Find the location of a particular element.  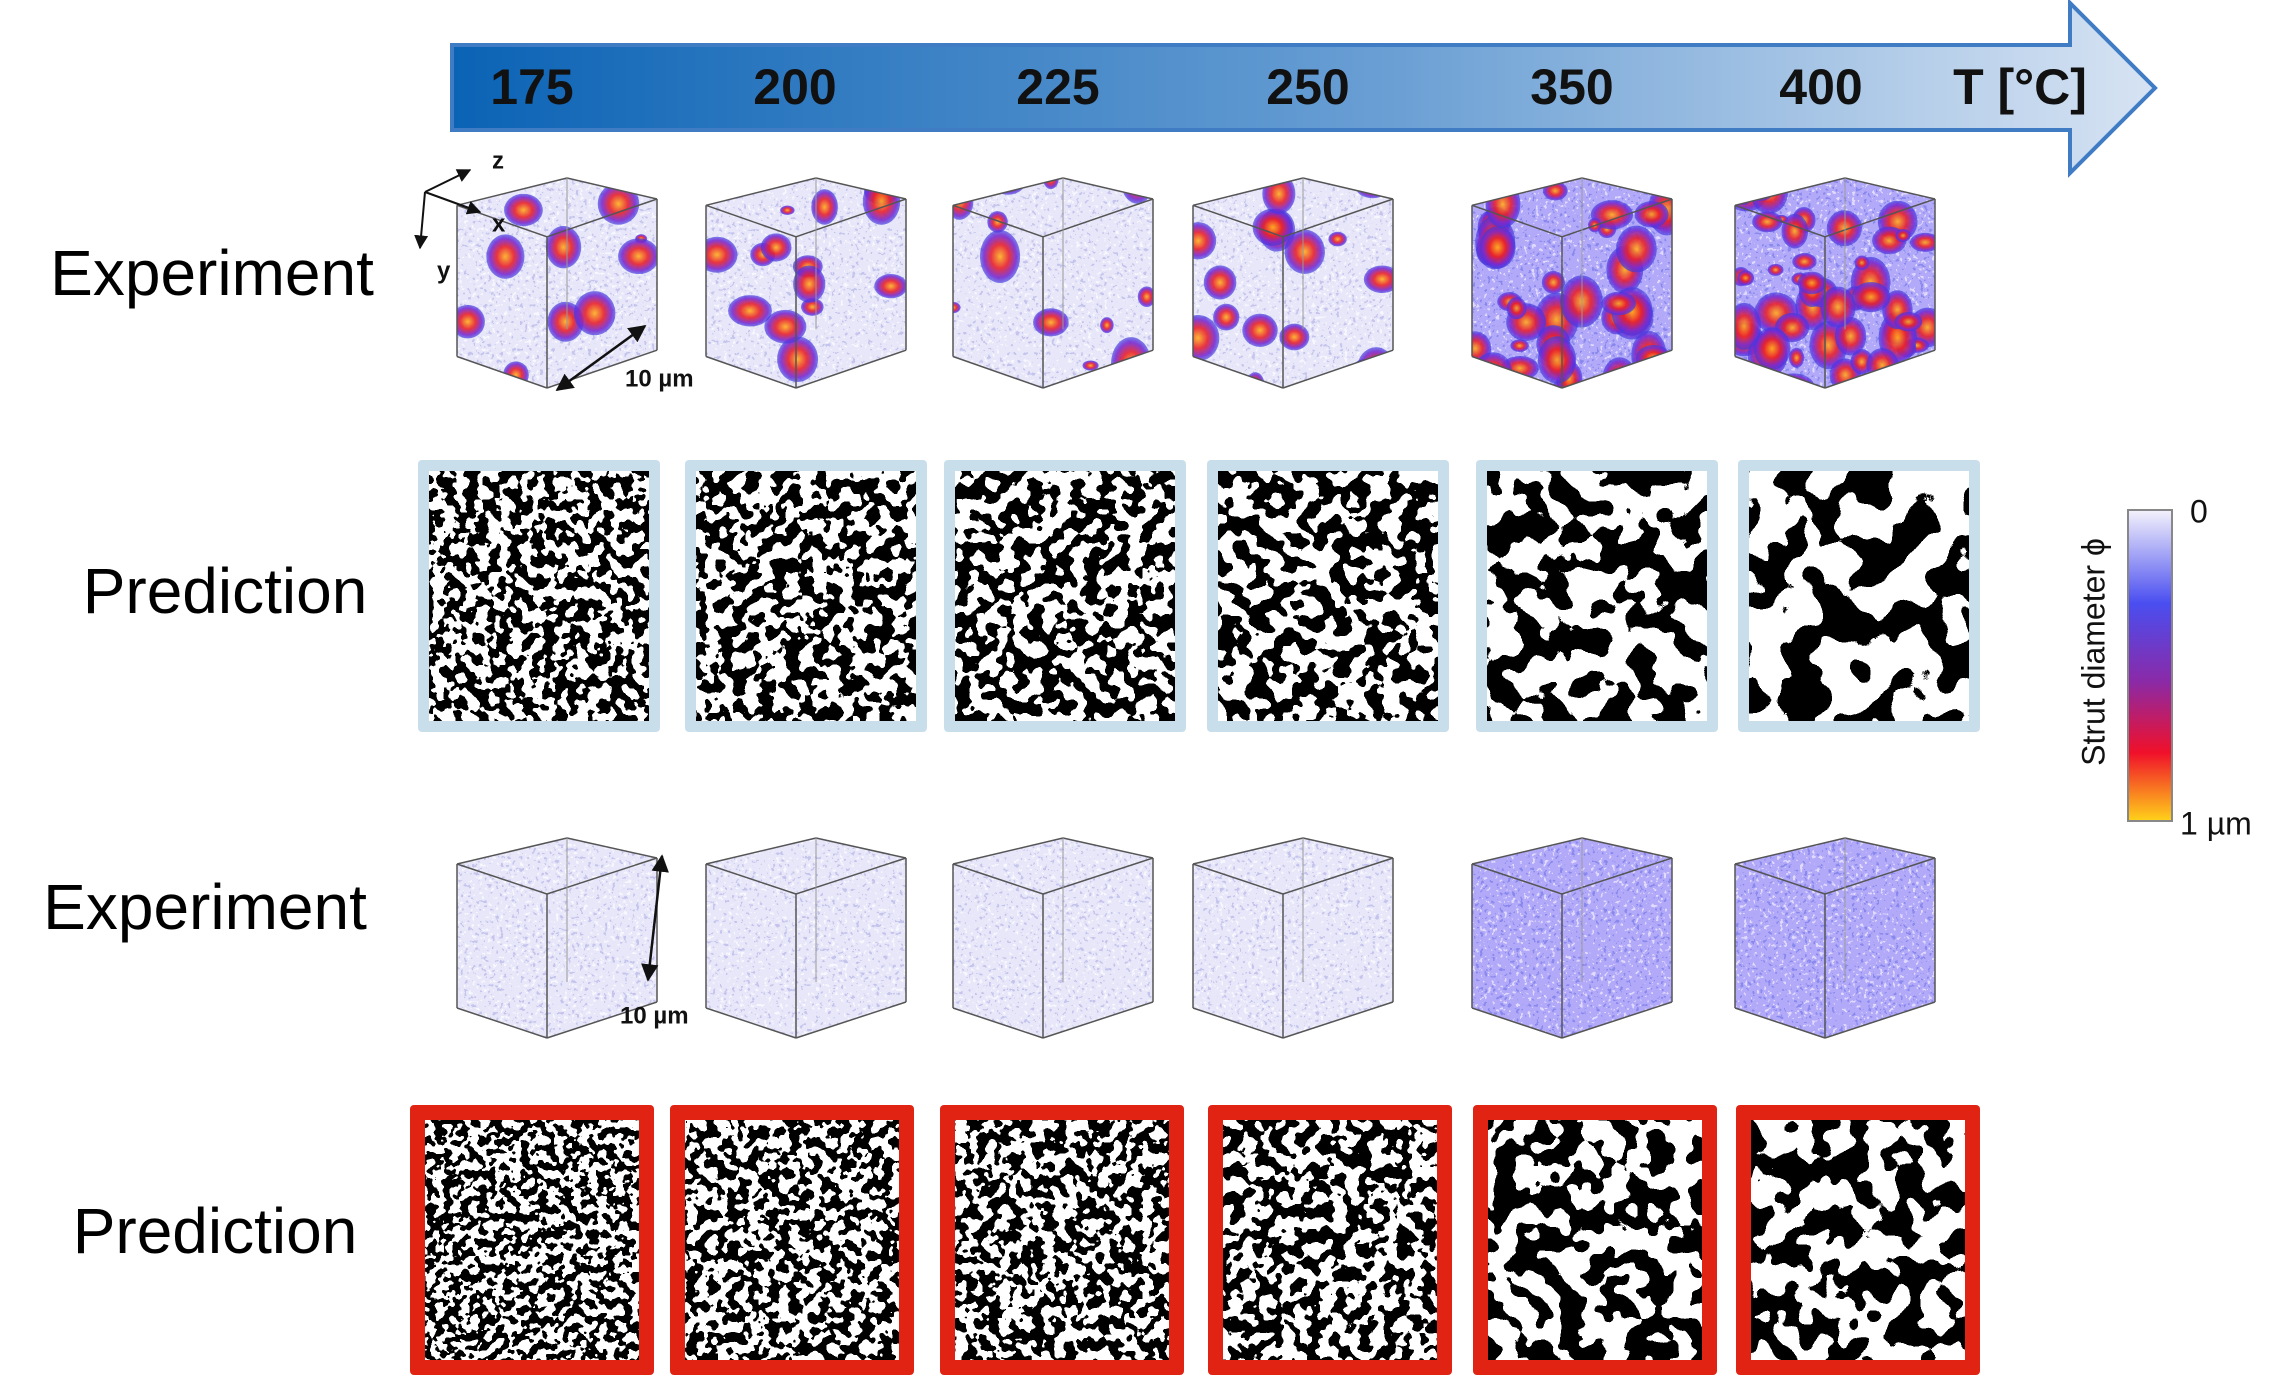

axis-label: y is located at coordinates (444, 270).